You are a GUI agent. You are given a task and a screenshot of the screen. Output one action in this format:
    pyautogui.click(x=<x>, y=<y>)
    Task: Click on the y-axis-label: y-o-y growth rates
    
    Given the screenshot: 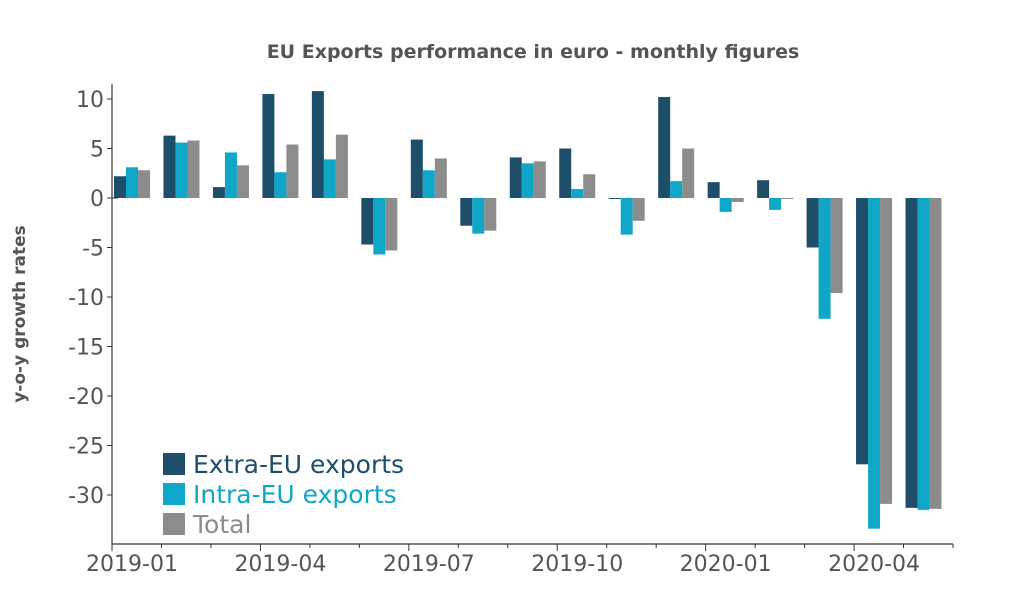 What is the action you would take?
    pyautogui.click(x=20, y=314)
    